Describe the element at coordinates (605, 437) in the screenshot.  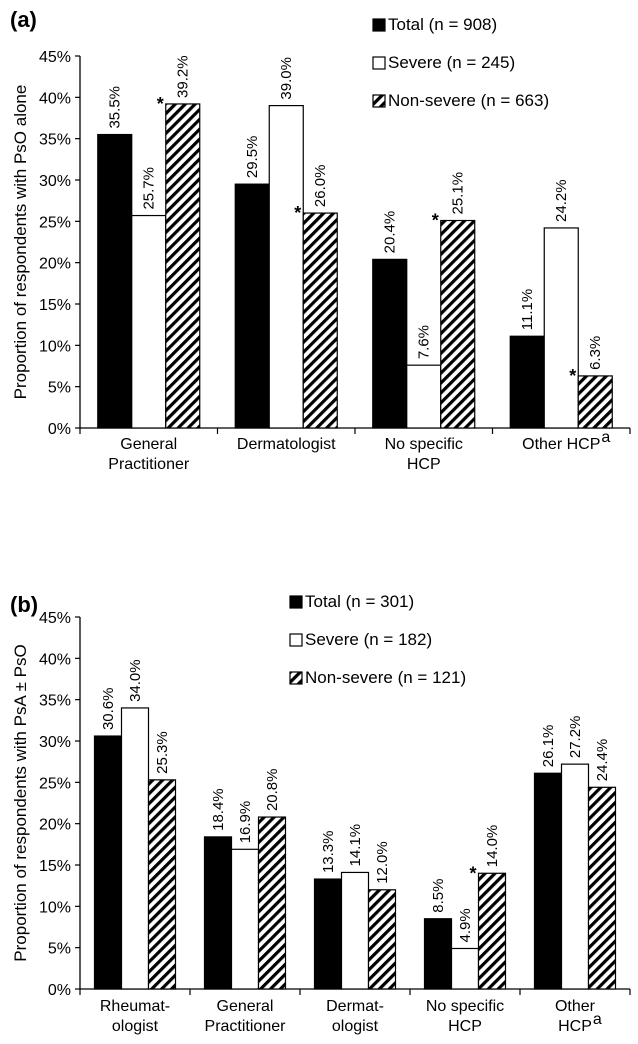
I see `x-category-superscript: a` at that location.